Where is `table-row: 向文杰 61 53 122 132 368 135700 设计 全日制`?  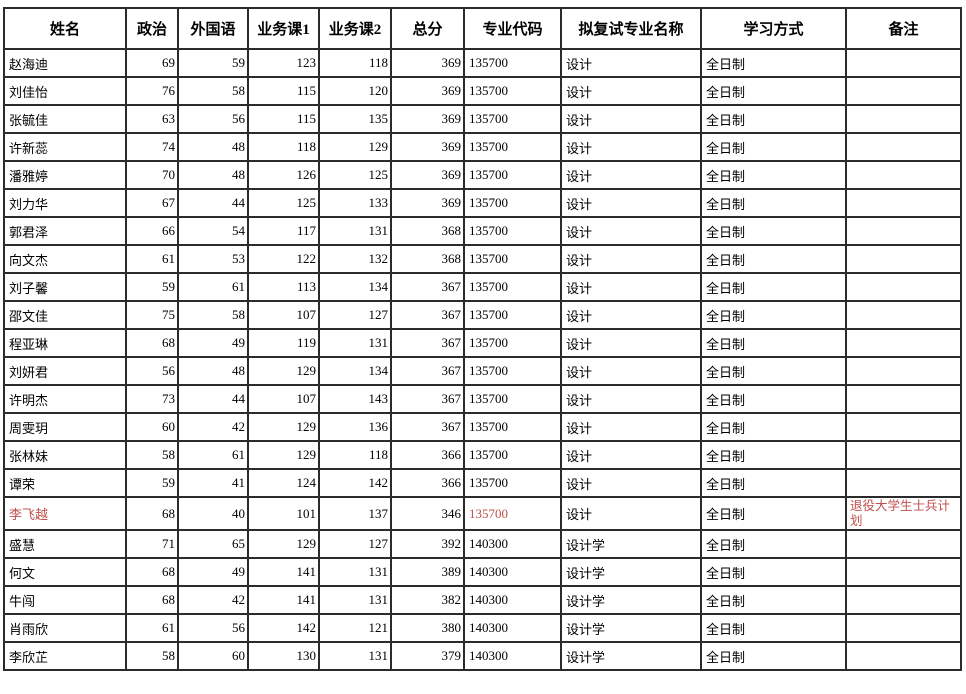 table-row: 向文杰 61 53 122 132 368 135700 设计 全日制 is located at coordinates (482, 259).